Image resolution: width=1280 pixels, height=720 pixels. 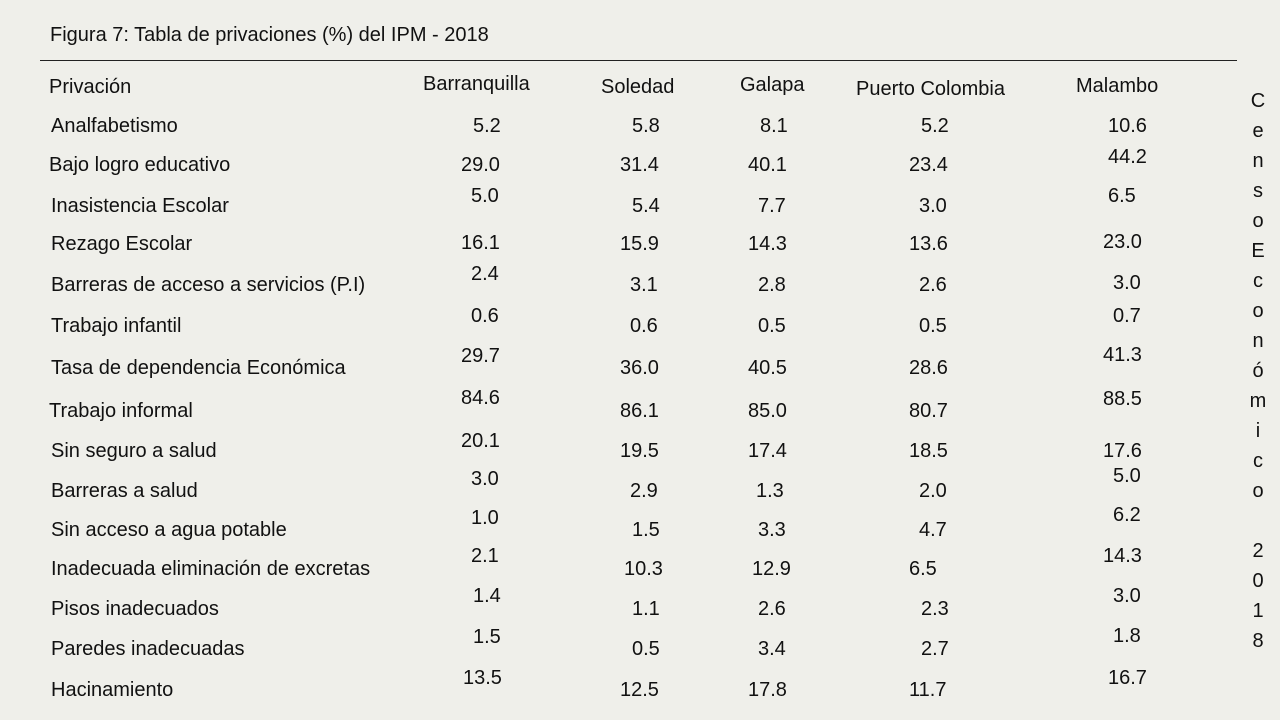 I want to click on table-cell: 2.3, so click(x=935, y=609).